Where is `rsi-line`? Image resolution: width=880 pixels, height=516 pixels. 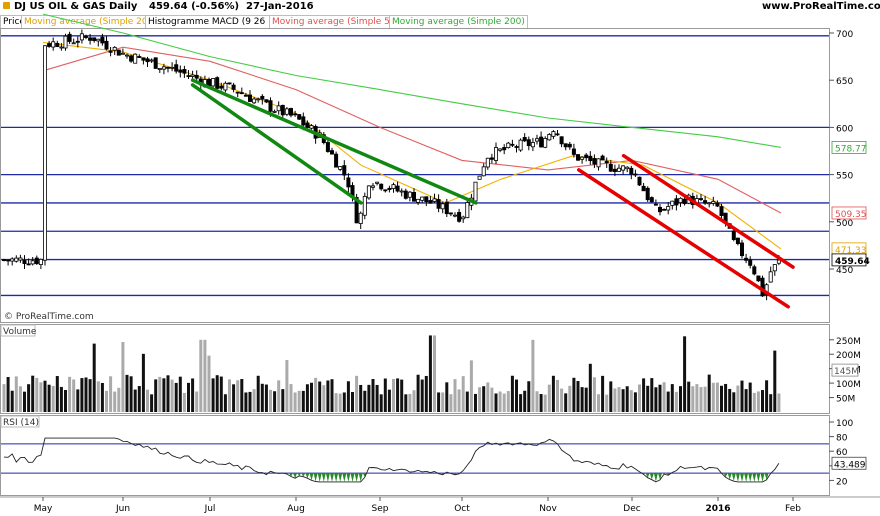 rsi-line is located at coordinates (391, 460).